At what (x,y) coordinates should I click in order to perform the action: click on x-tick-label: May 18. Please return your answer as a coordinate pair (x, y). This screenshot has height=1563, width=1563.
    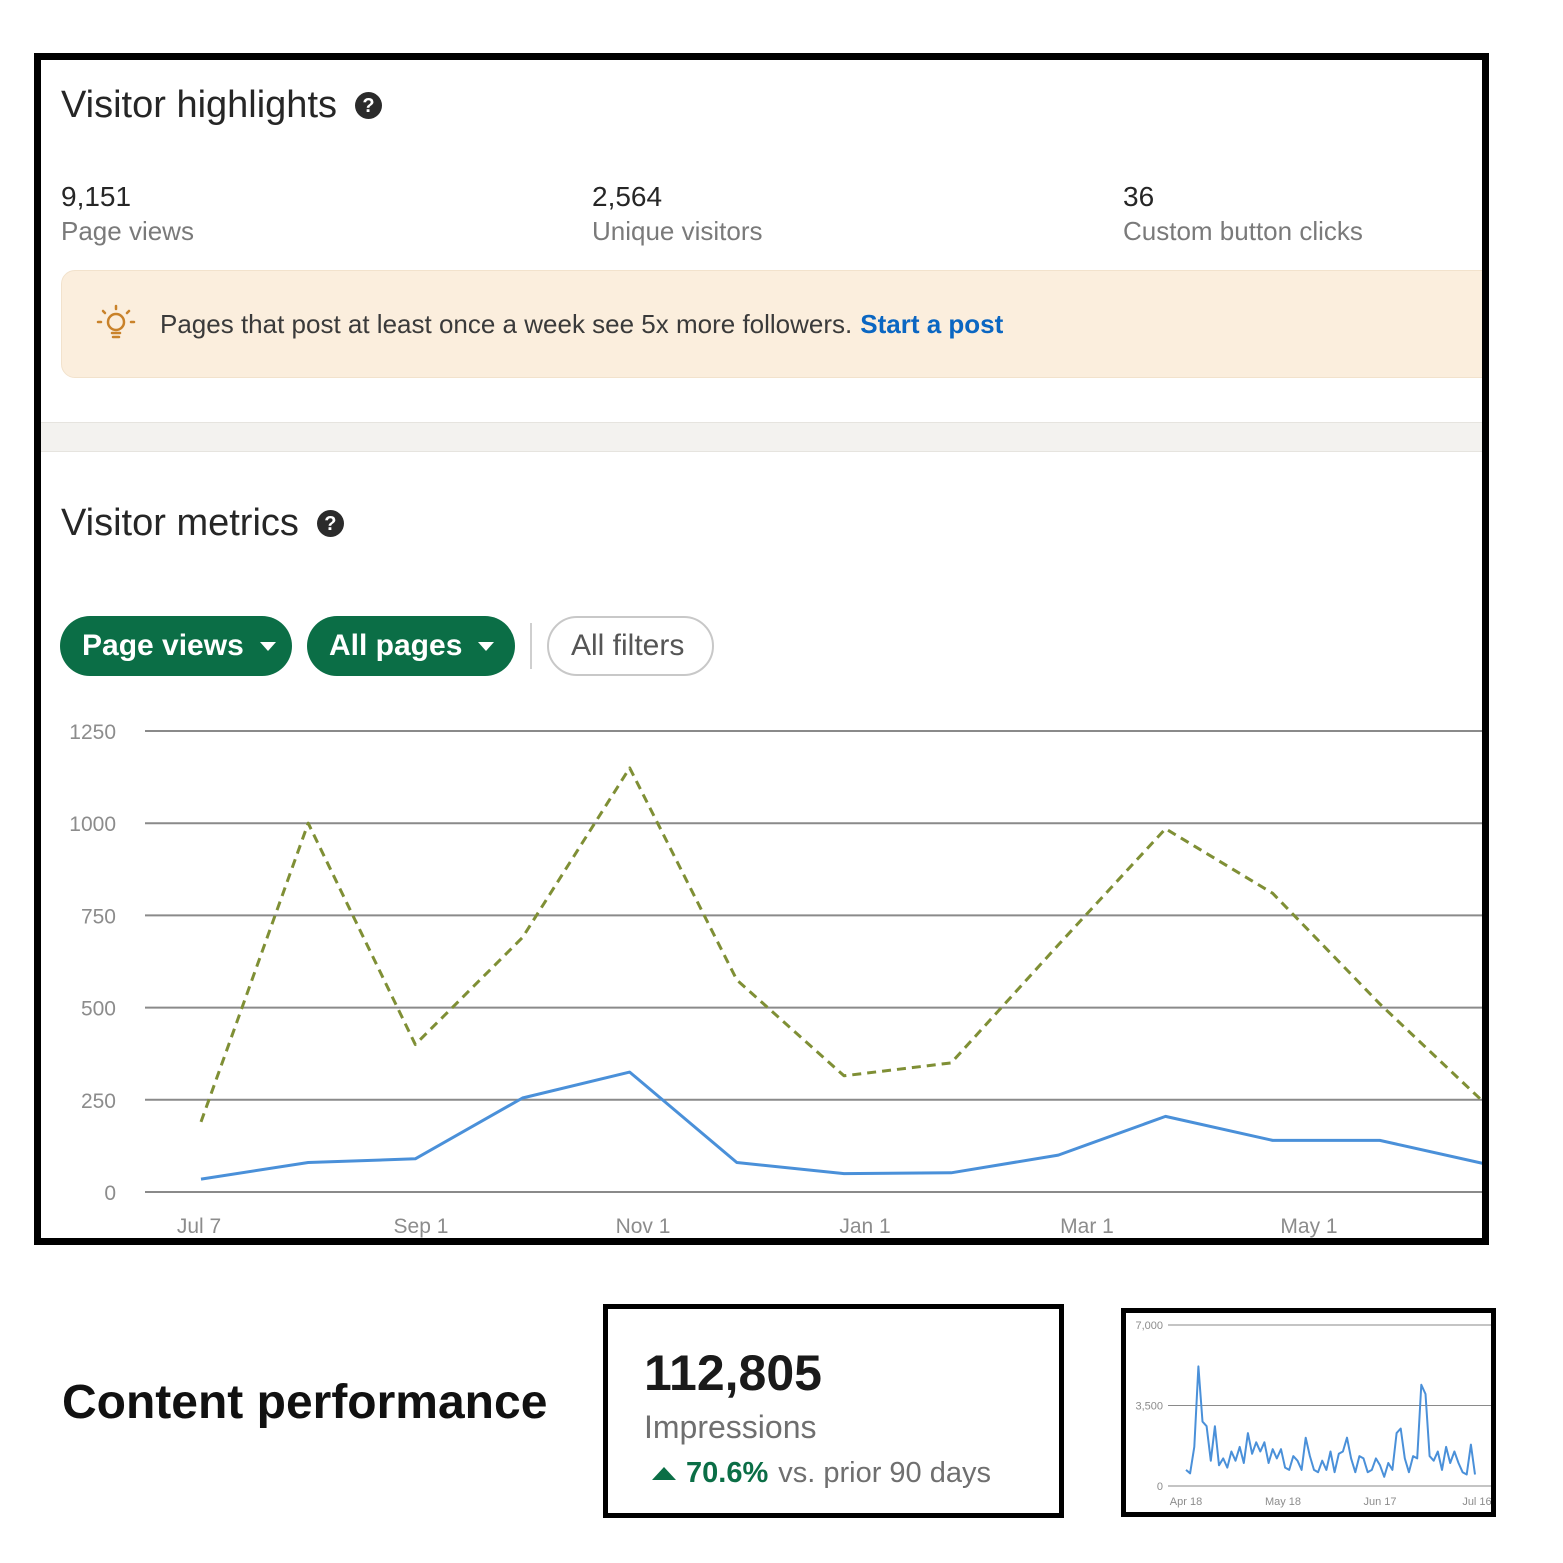
    Looking at the image, I should click on (1283, 1502).